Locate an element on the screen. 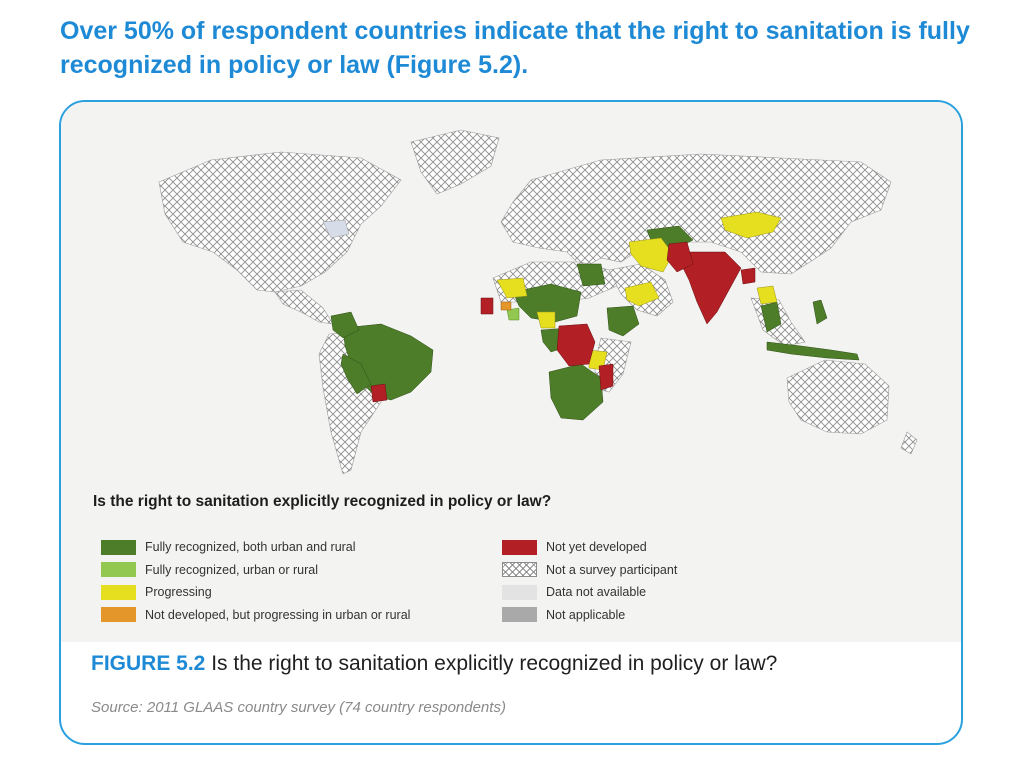 The width and height of the screenshot is (1024, 768). legend-label: Progressing is located at coordinates (178, 592).